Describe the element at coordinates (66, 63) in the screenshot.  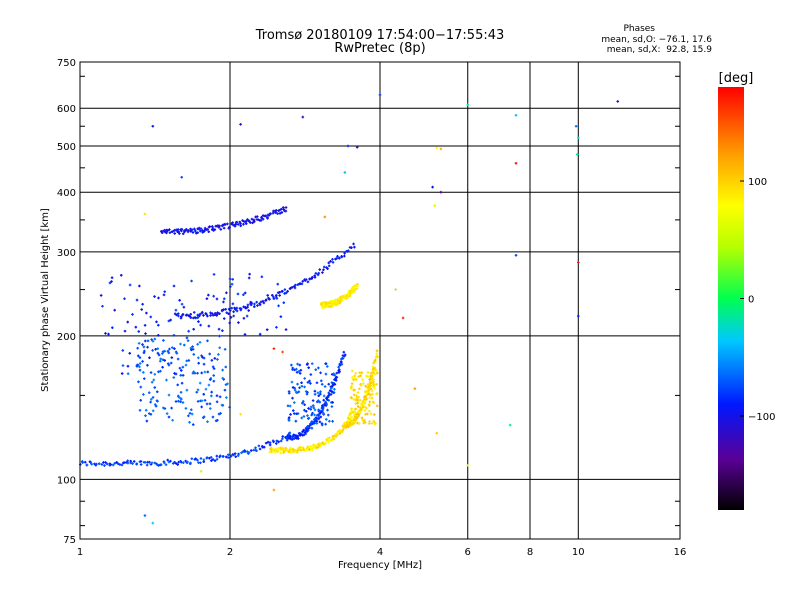
I see `y-tick-label: 750` at that location.